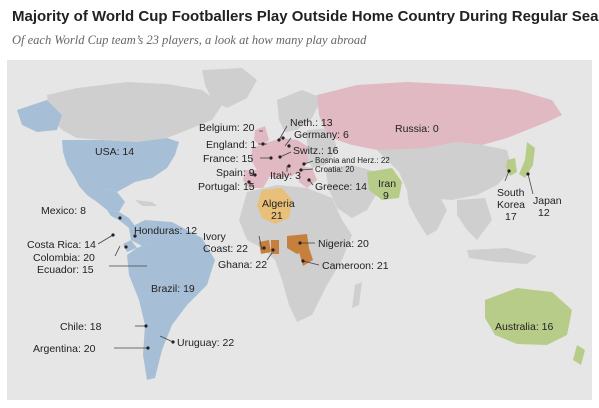 The height and width of the screenshot is (408, 599). What do you see at coordinates (143, 233) in the screenshot?
I see `colombia-region` at bounding box center [143, 233].